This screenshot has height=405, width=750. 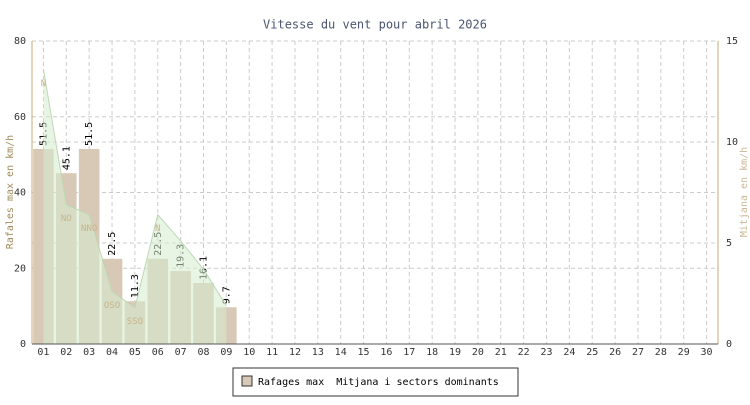 I want to click on legend-box, so click(x=375, y=382).